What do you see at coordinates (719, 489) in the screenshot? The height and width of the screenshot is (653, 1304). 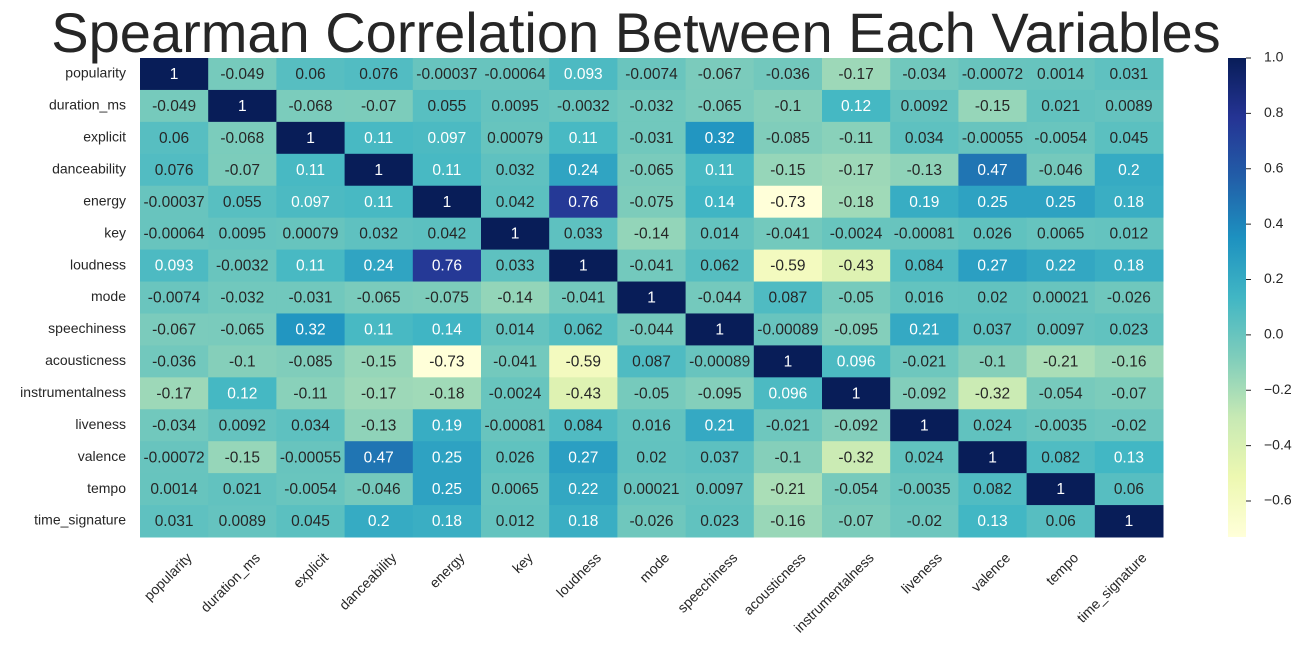 I see `cell-label: 0.0097` at bounding box center [719, 489].